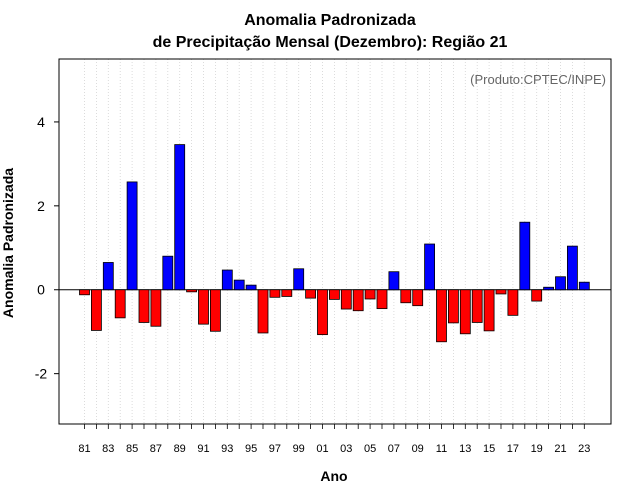  What do you see at coordinates (538, 79) in the screenshot?
I see `source-annotation: (Produto:CPTEC/INPE)` at bounding box center [538, 79].